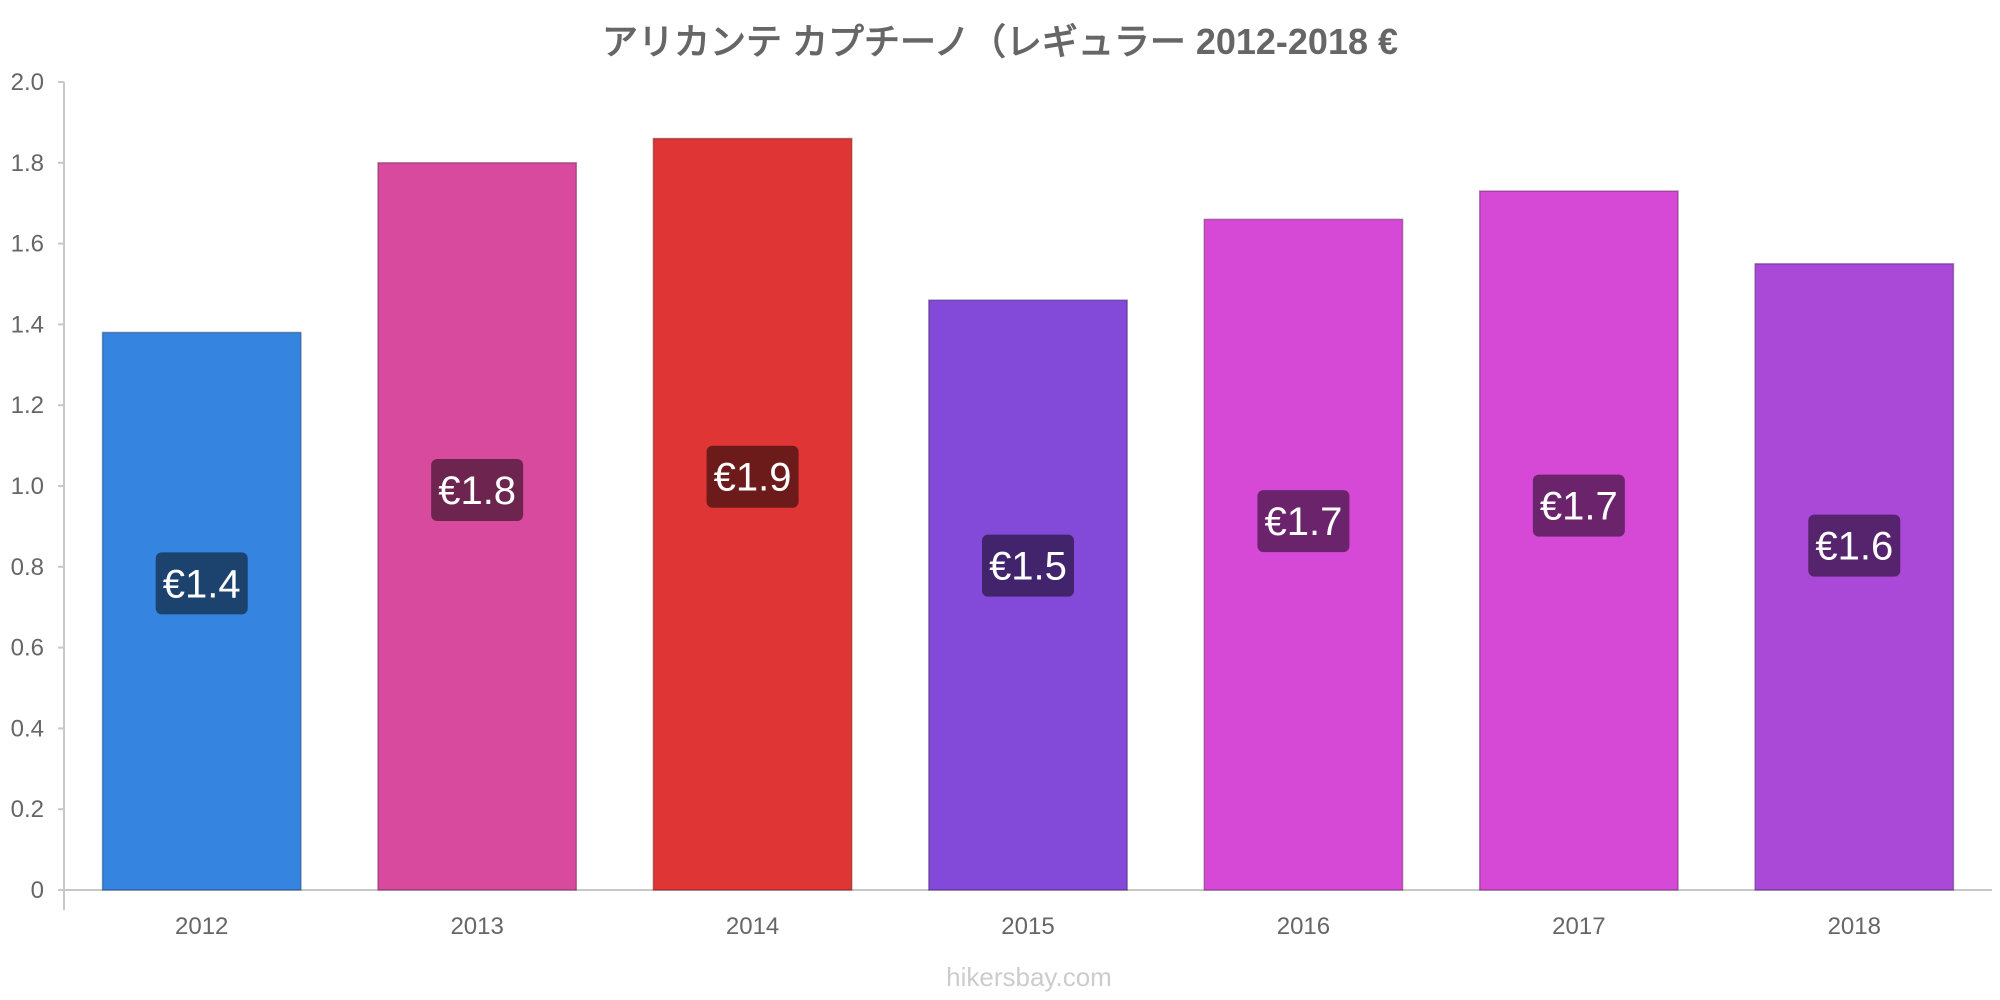 The image size is (2000, 1000). Describe the element at coordinates (27, 82) in the screenshot. I see `y-tick-label: 2.0` at that location.